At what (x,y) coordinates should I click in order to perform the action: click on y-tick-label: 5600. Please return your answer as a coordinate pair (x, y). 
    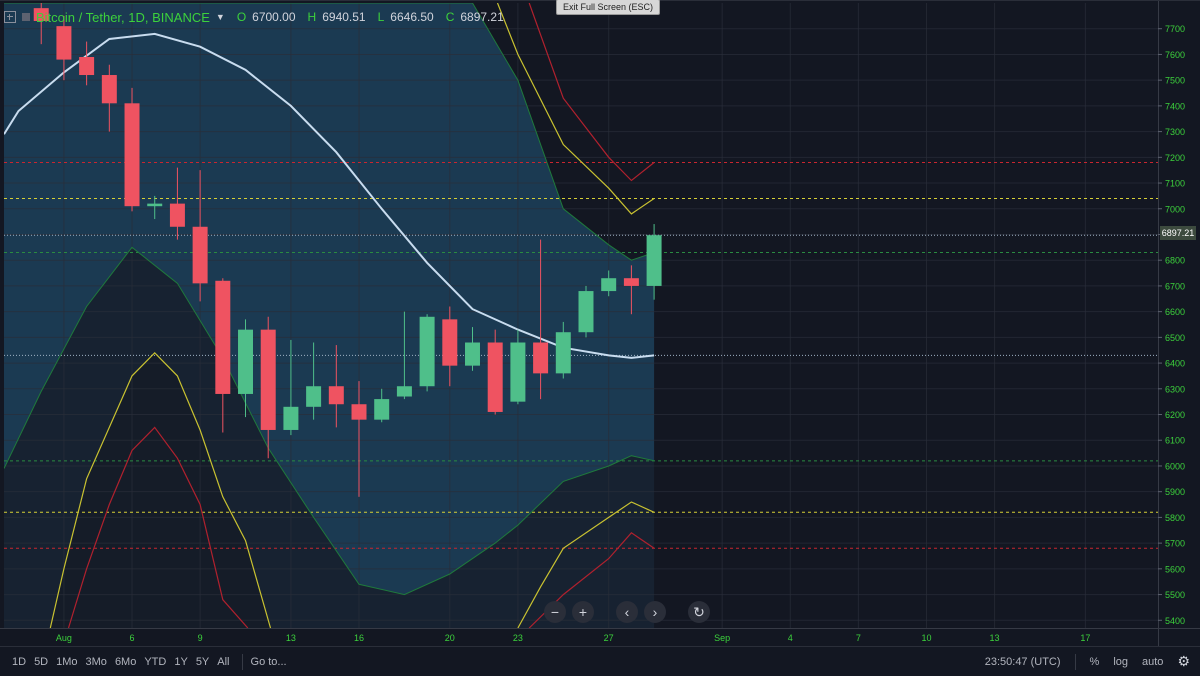
    Looking at the image, I should click on (1175, 569).